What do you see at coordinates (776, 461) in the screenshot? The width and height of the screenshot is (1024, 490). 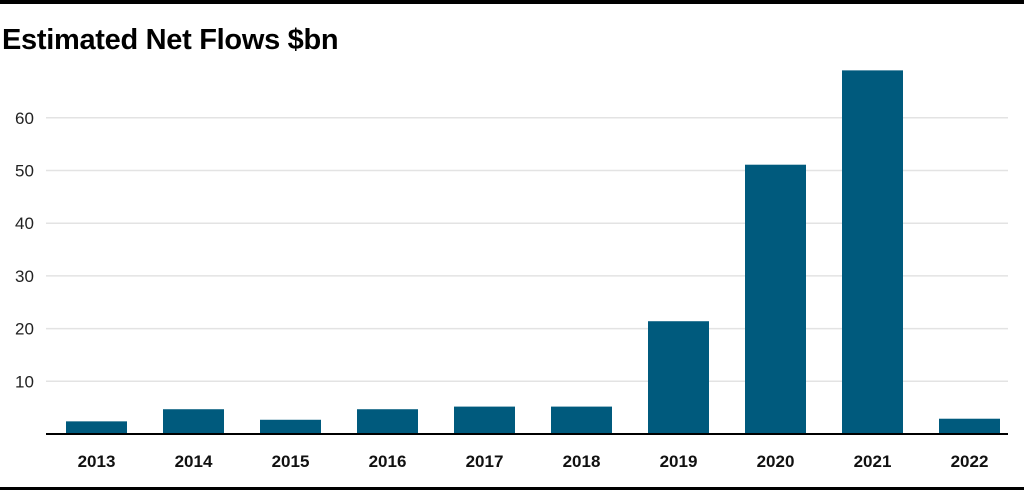 I see `x-tick-label: 2020` at bounding box center [776, 461].